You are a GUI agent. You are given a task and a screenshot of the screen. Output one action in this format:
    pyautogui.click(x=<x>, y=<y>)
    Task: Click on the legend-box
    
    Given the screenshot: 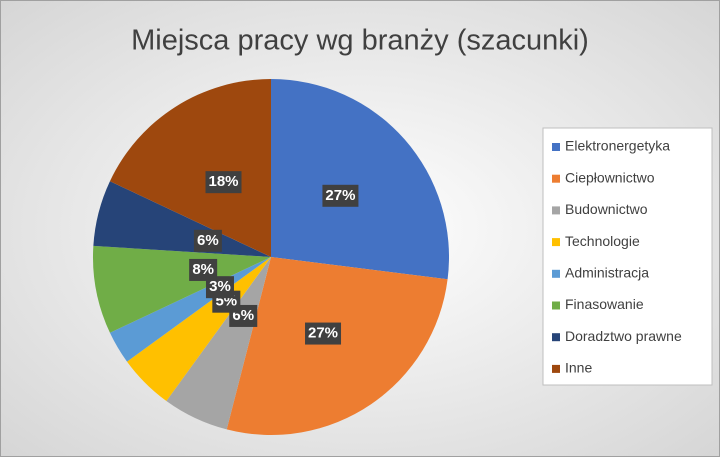 What is the action you would take?
    pyautogui.click(x=627, y=256)
    